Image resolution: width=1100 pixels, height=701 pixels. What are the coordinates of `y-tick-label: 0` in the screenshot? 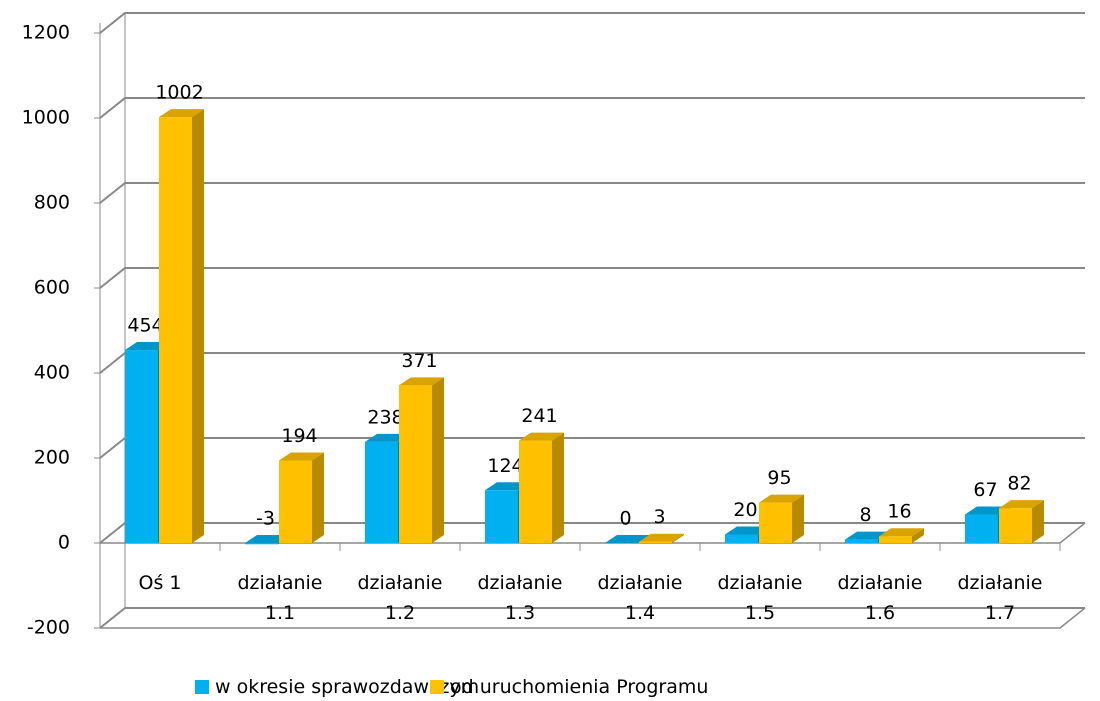 It's located at (64, 543).